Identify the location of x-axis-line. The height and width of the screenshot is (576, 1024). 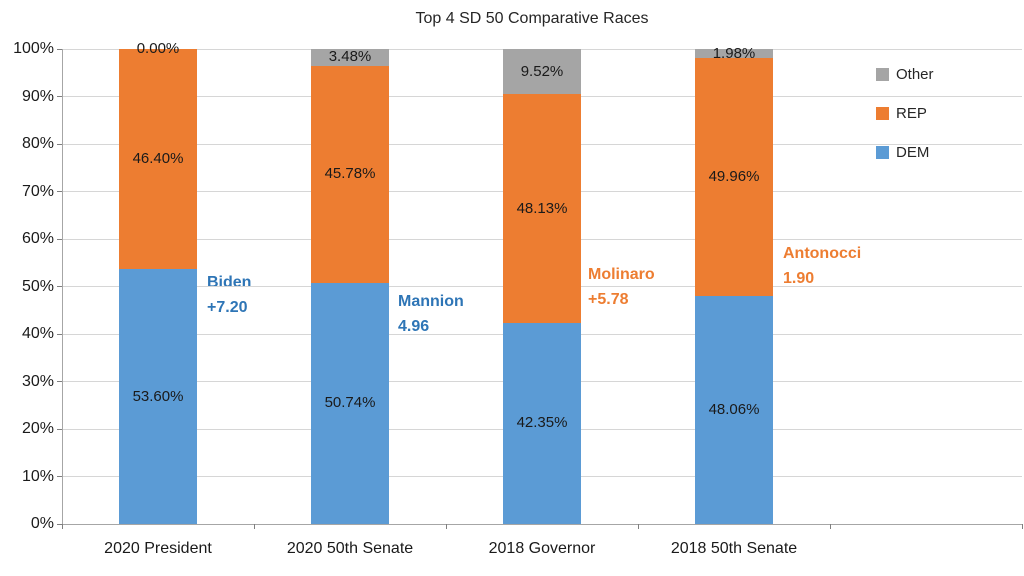
(542, 524).